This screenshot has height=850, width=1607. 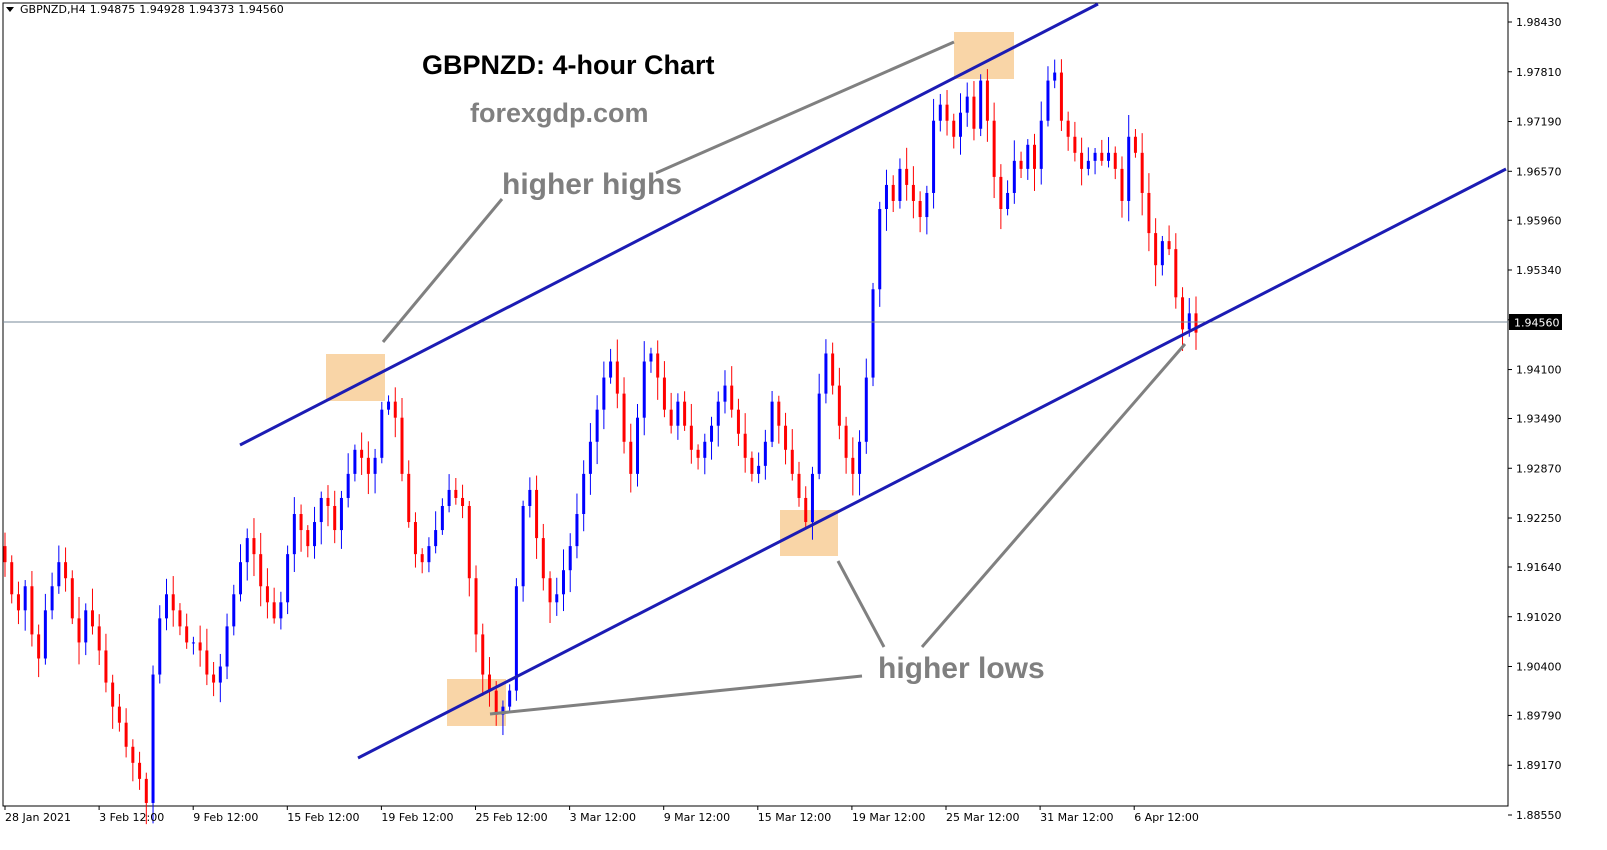 What do you see at coordinates (559, 113) in the screenshot?
I see `website-watermark: forexgdp.com` at bounding box center [559, 113].